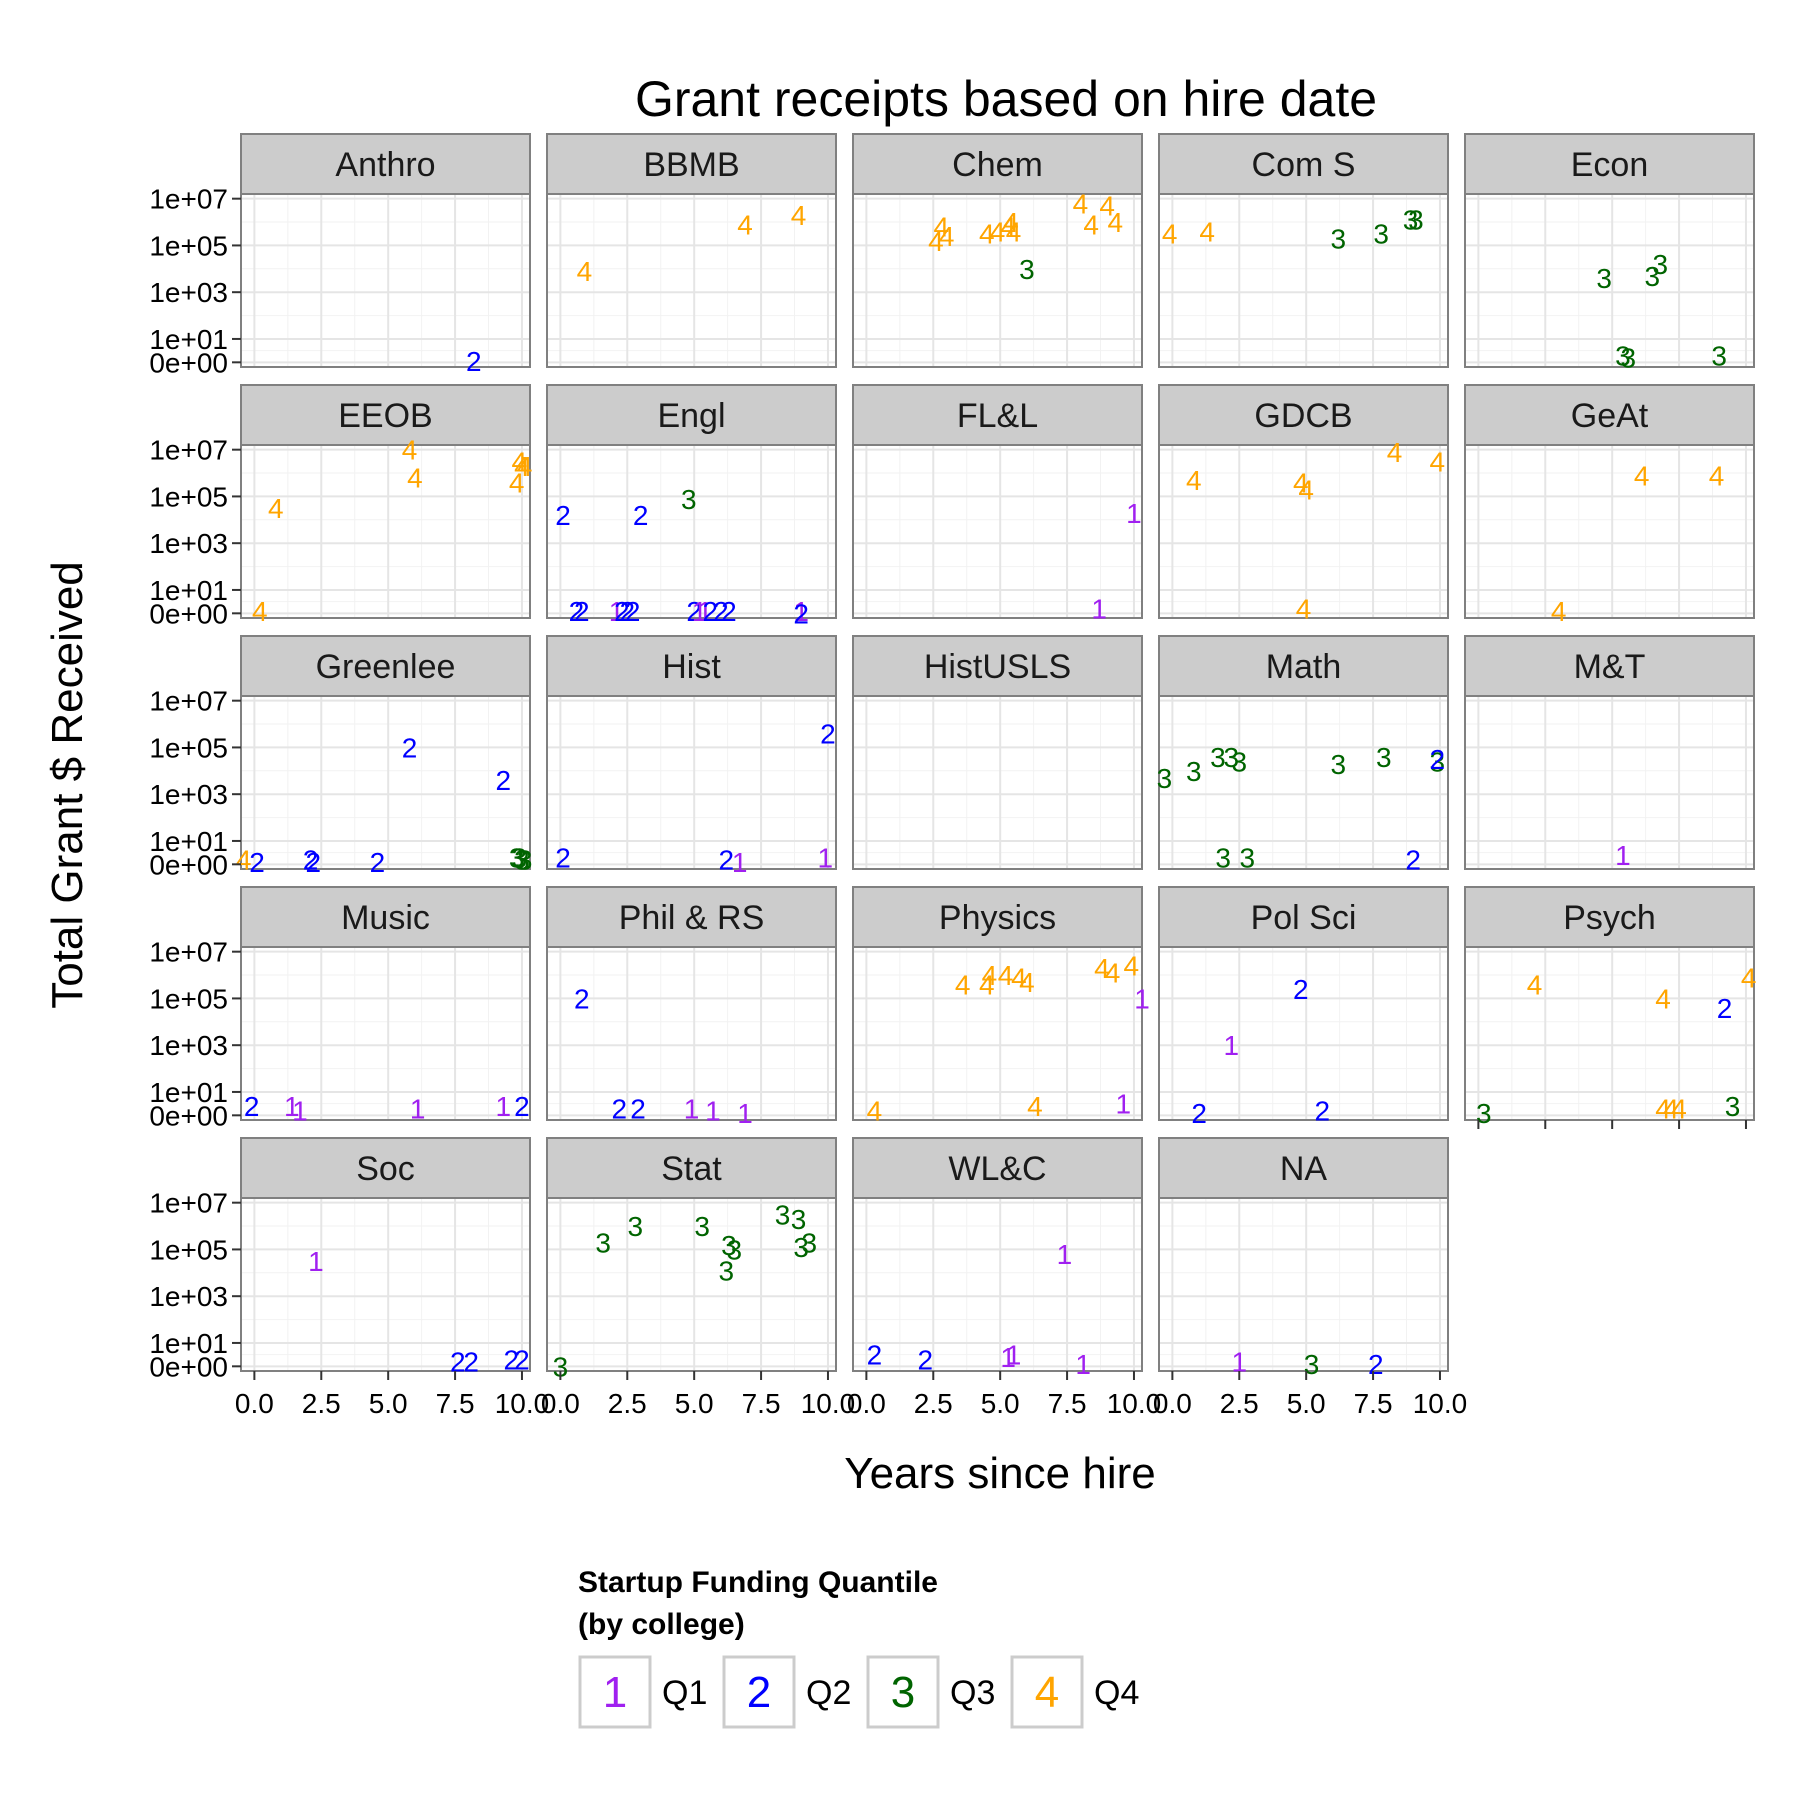  Describe the element at coordinates (1006, 99) in the screenshot. I see `chart-title: Grant receipts based on hire date` at that location.